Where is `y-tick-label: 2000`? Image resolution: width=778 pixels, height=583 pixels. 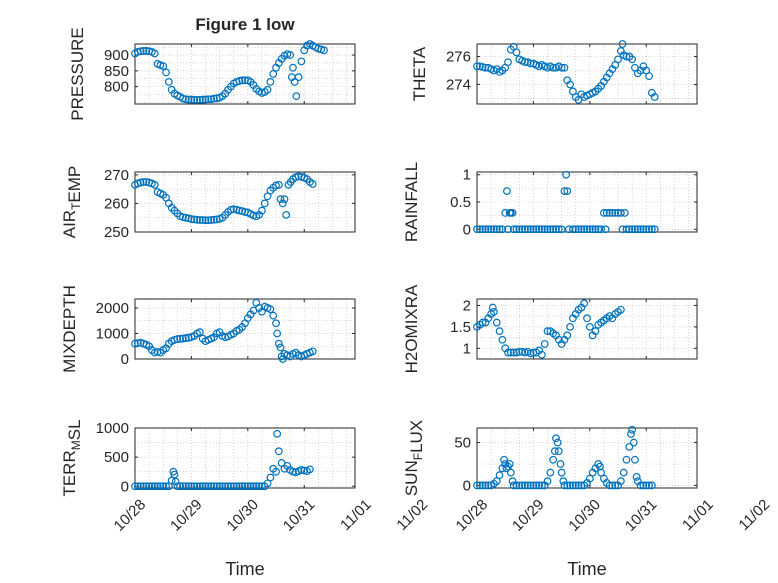 y-tick-label: 2000 is located at coordinates (112, 308).